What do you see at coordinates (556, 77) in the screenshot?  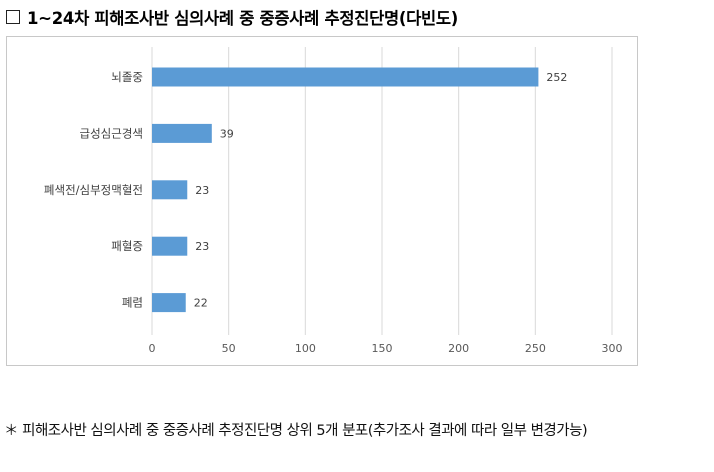 I see `data-label-1: 252` at bounding box center [556, 77].